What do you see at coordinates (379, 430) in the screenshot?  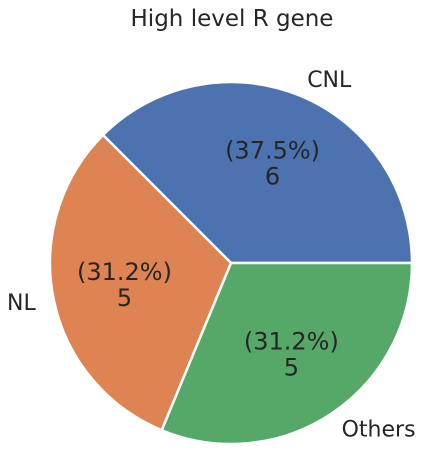 I see `slice-label-others: Others` at bounding box center [379, 430].